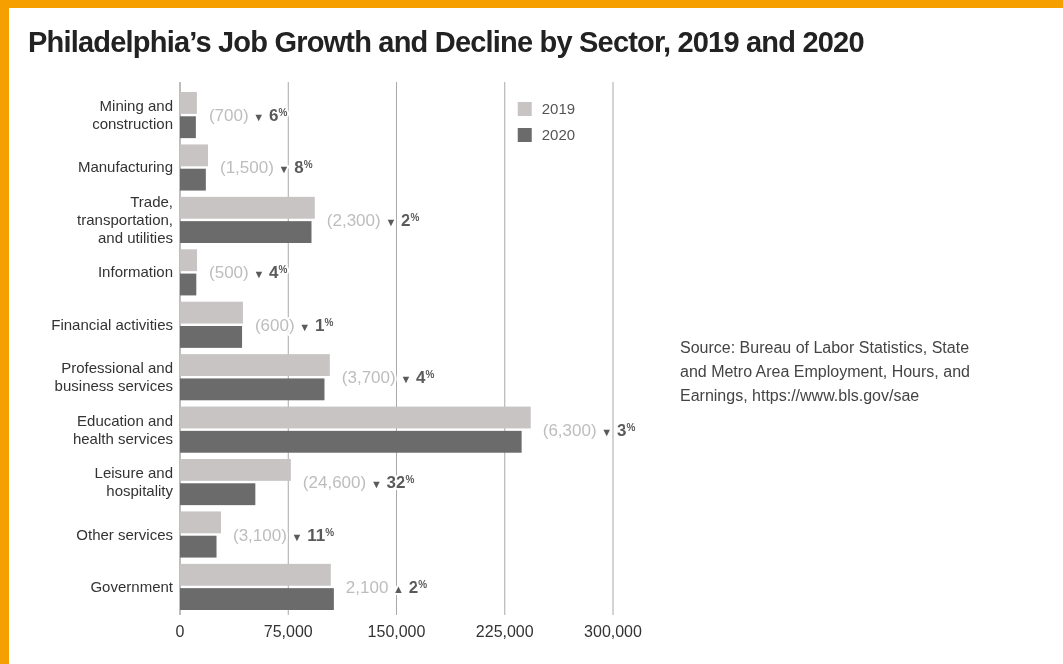 This screenshot has height=664, width=1063. Describe the element at coordinates (132, 115) in the screenshot. I see `y-tick-label: Mining and construction` at that location.